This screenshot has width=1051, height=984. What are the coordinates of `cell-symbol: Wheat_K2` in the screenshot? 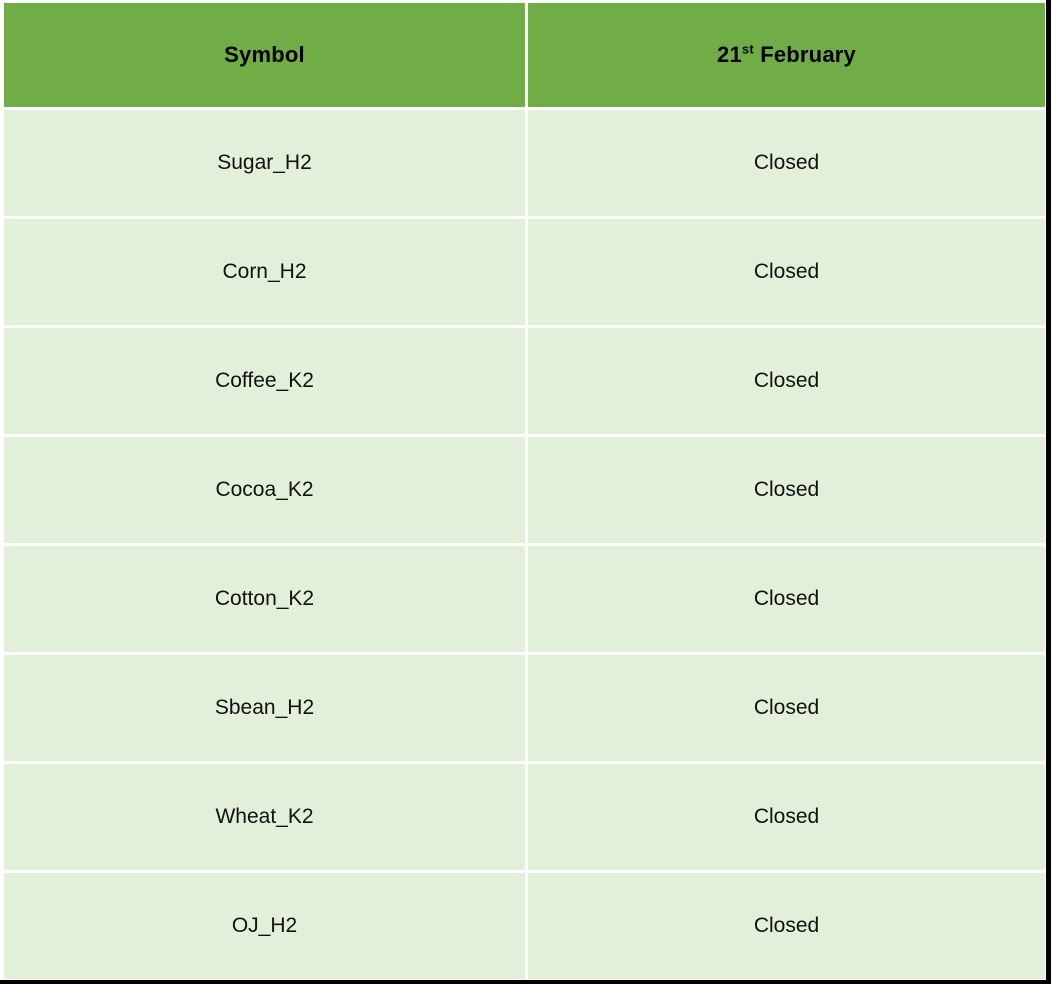 It's located at (264, 817).